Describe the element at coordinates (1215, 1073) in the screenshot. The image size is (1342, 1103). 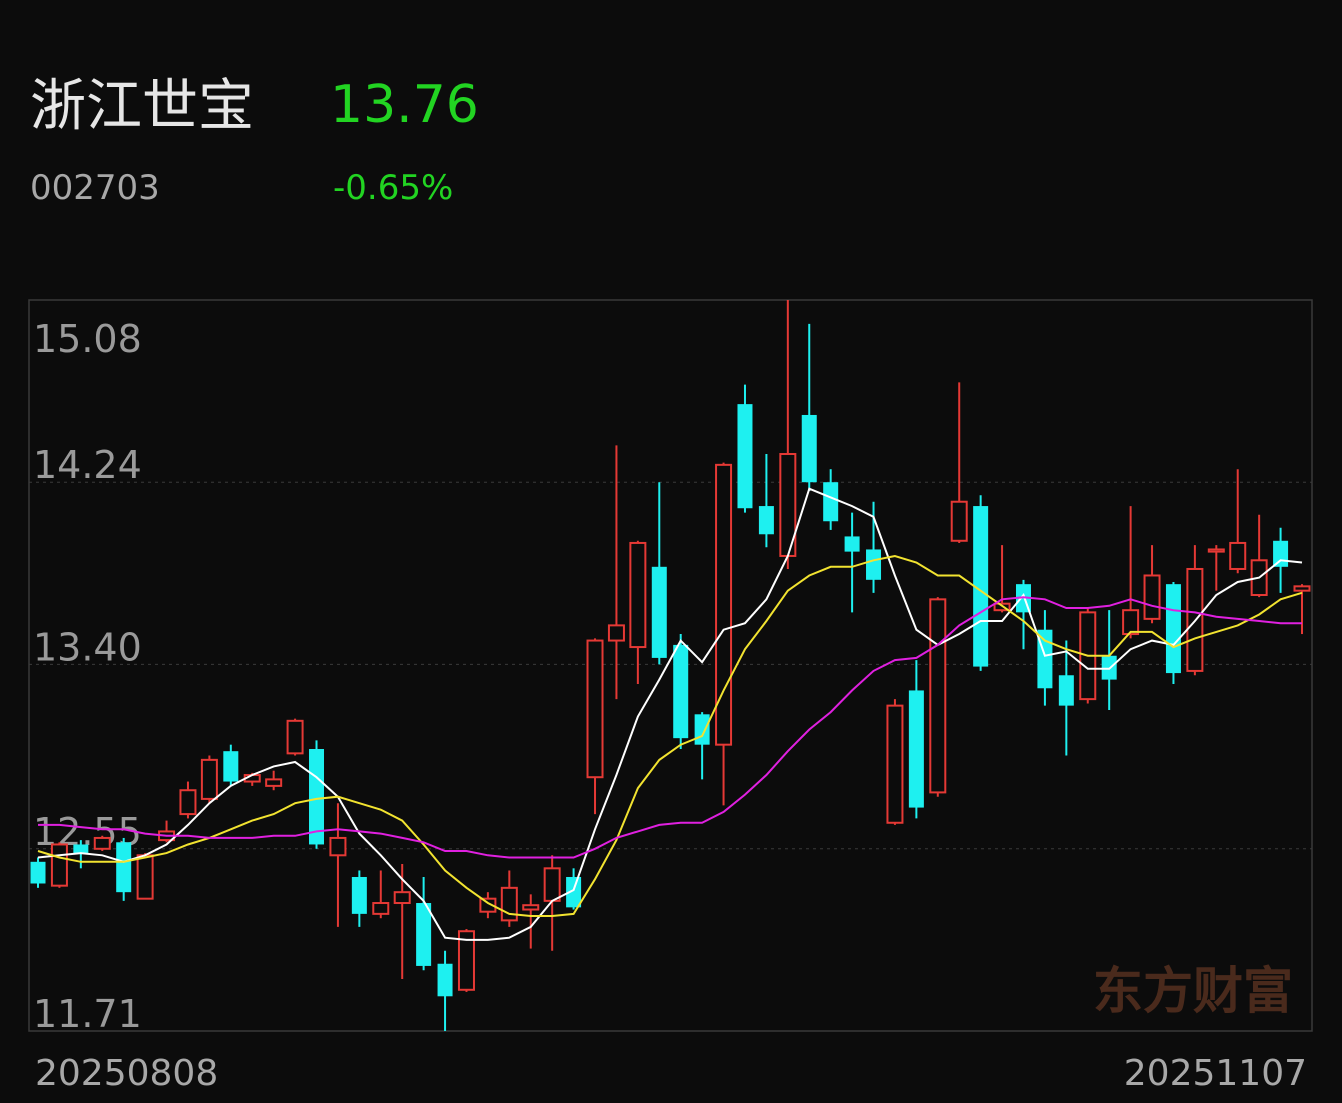
I see `x-tick-label: 20251107` at that location.